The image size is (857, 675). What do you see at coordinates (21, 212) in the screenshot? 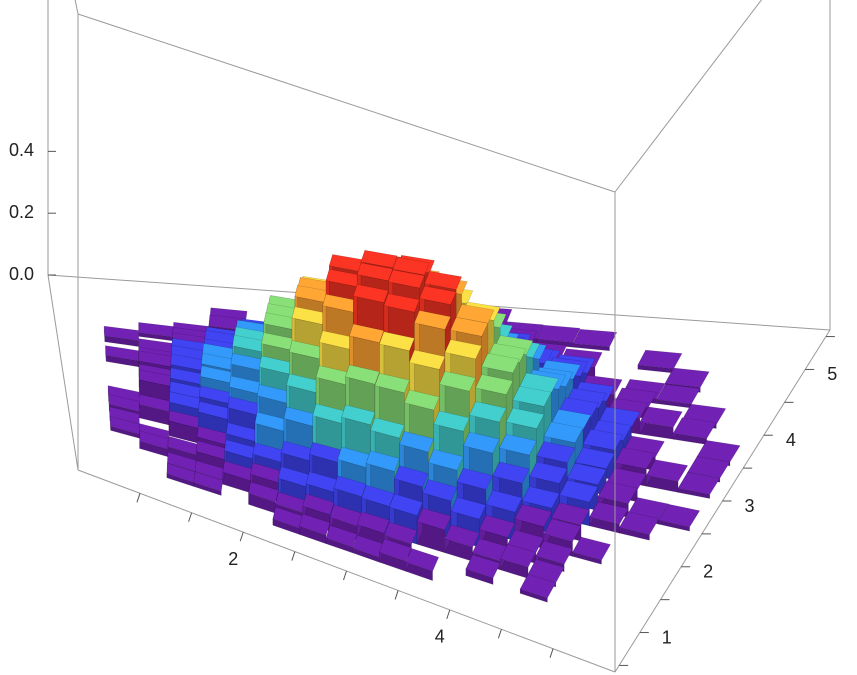
I see `z-tick-label: 0.2` at bounding box center [21, 212].